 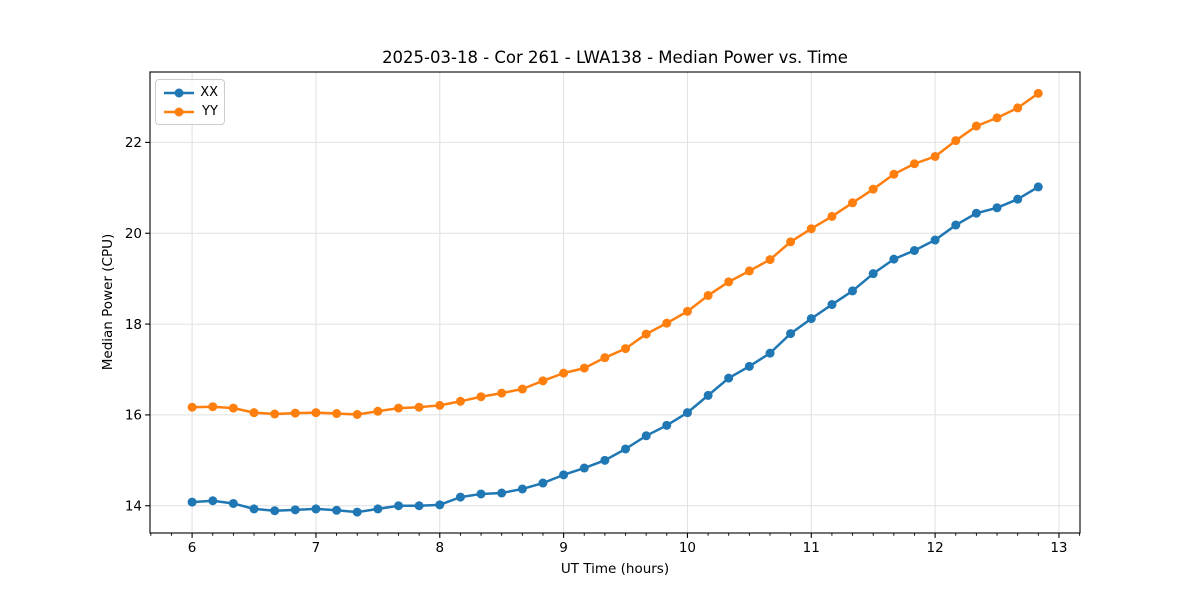 What do you see at coordinates (439, 548) in the screenshot?
I see `x-tick-label-8: 8` at bounding box center [439, 548].